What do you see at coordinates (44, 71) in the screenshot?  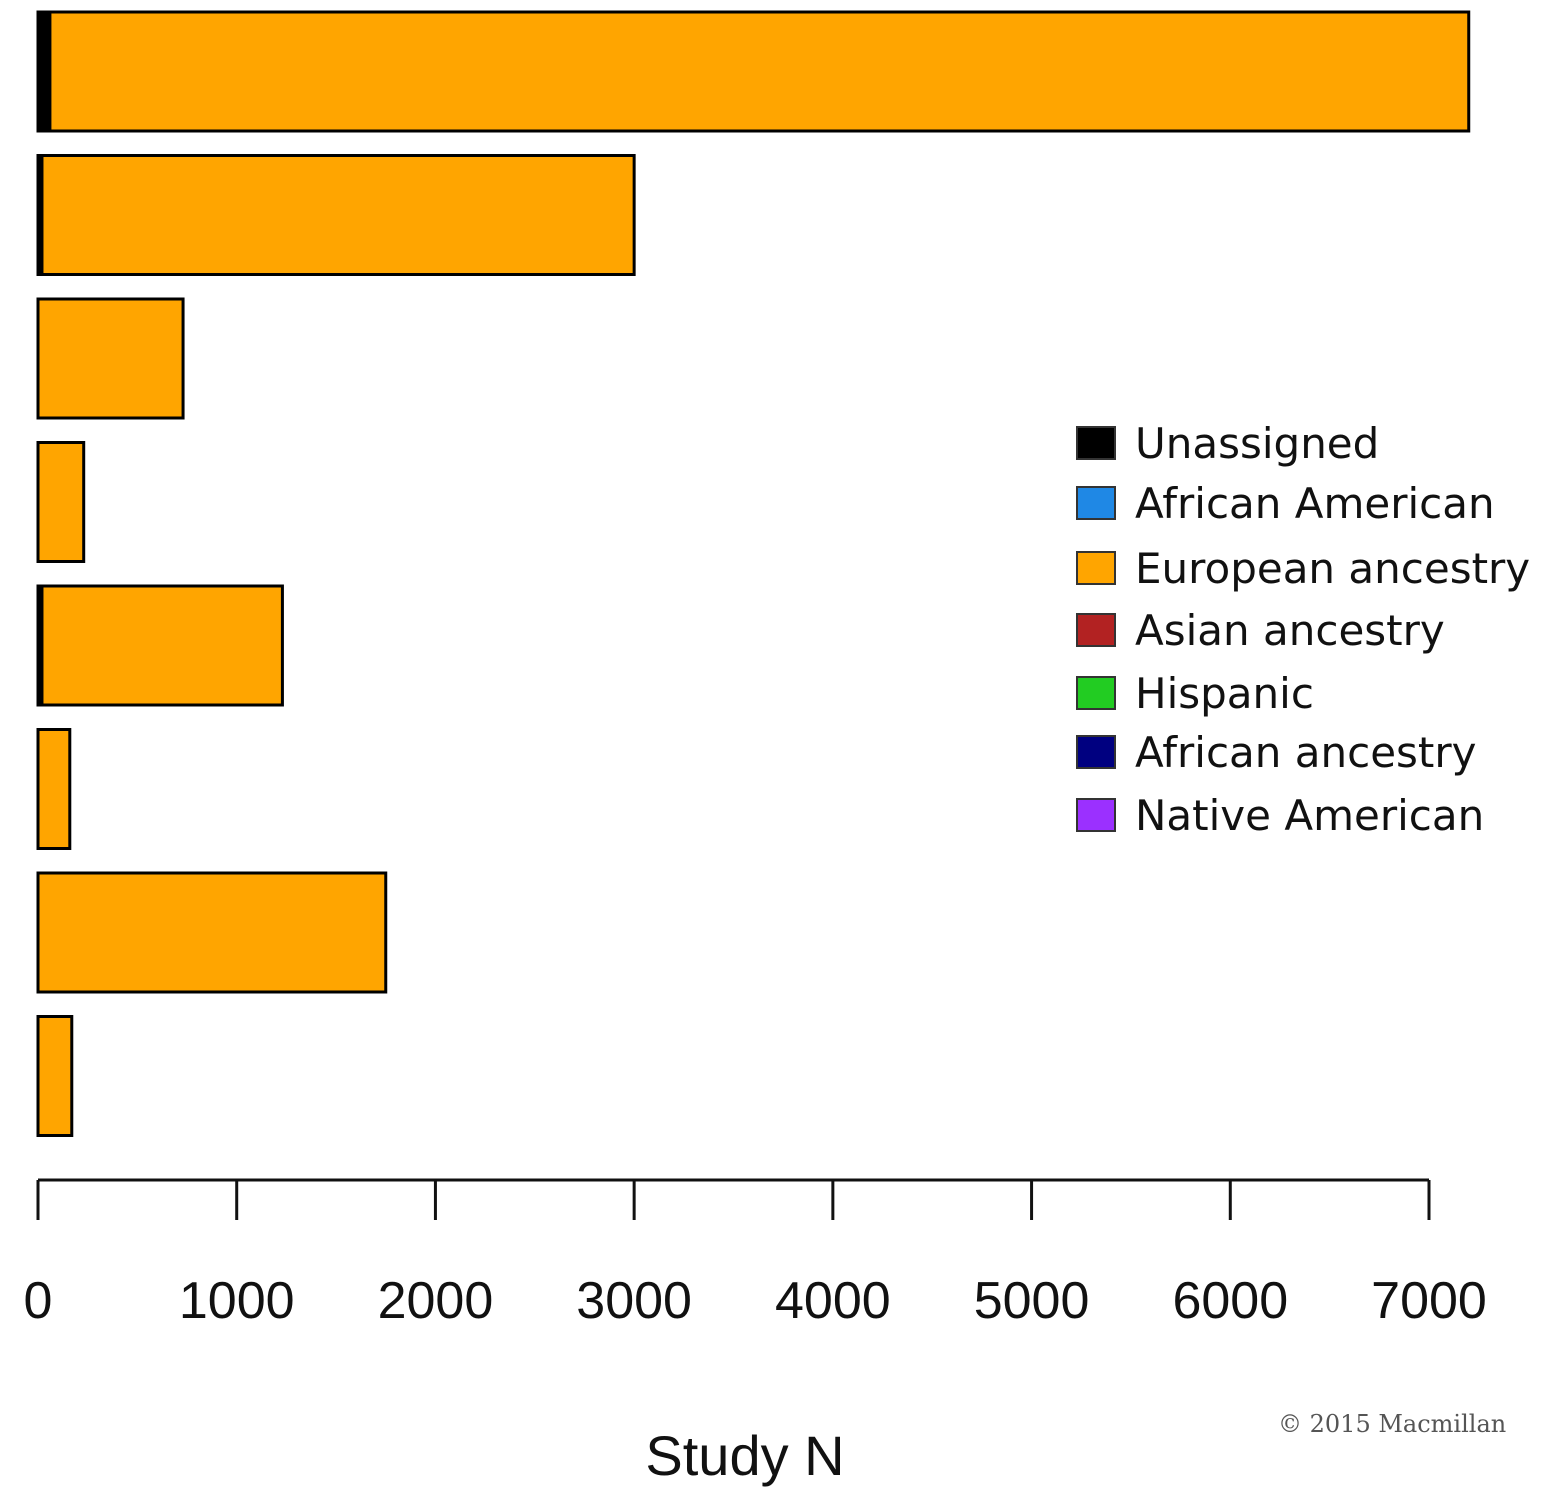 I see `bar-1-unassigned` at bounding box center [44, 71].